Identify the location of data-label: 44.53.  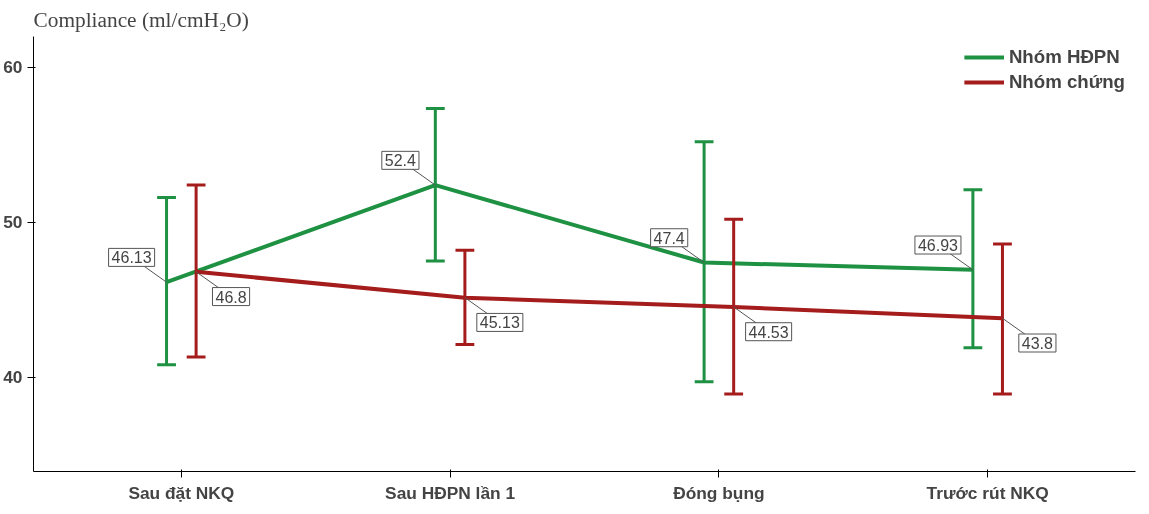
(768, 332).